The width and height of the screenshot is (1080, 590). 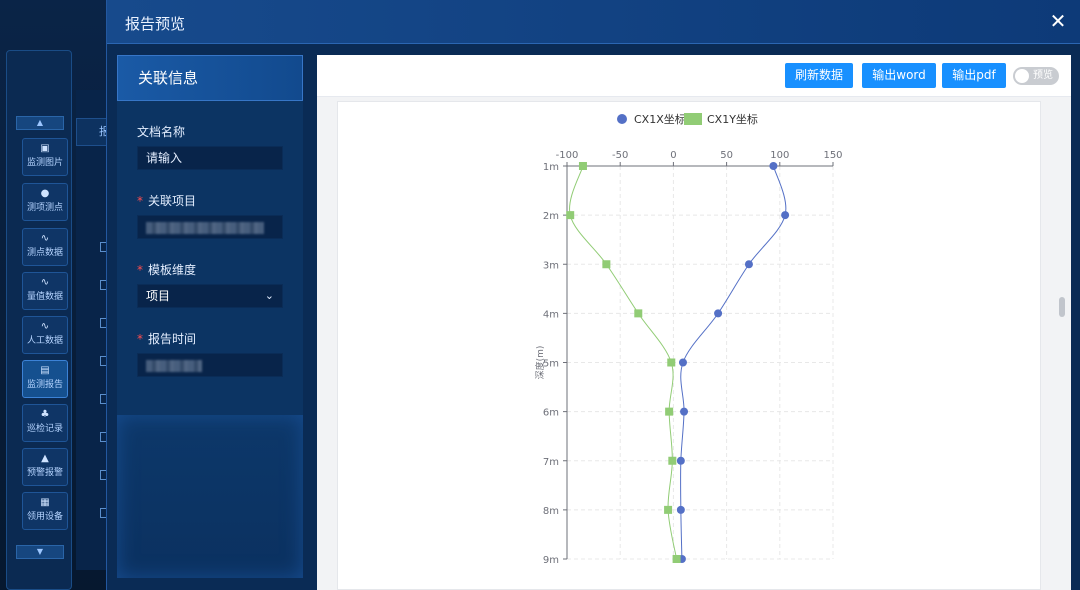 I want to click on y-tick-label: 9m, so click(x=551, y=560).